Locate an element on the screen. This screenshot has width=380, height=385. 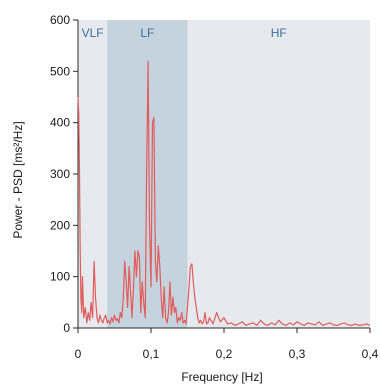
x-axis-title: Frequency [Hz] is located at coordinates (221, 377).